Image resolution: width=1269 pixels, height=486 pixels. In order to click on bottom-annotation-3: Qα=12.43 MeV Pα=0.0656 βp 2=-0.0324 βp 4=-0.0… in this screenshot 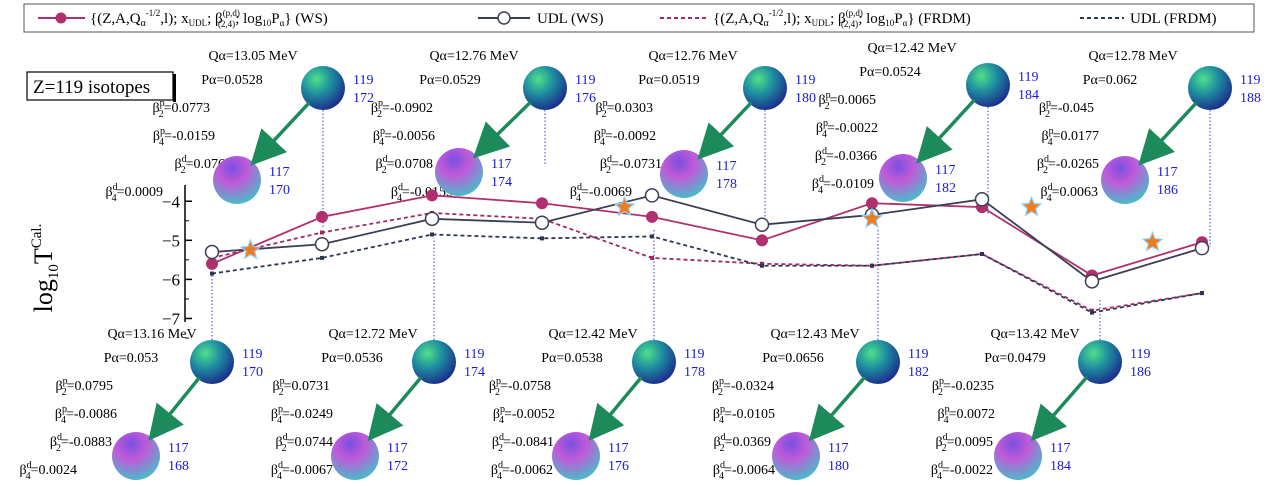, I will do `click(820, 404)`.